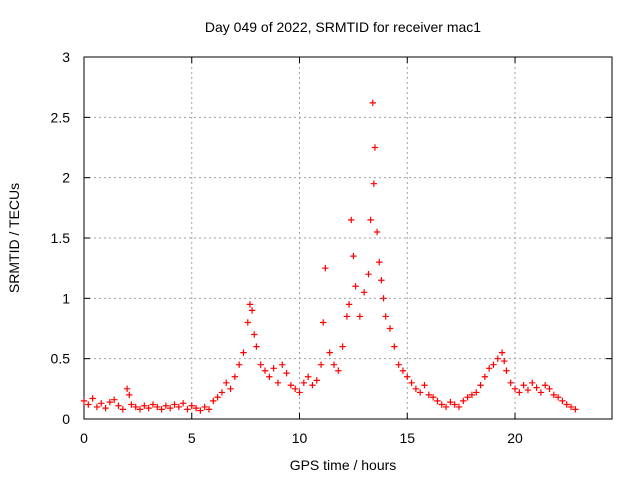 Image resolution: width=640 pixels, height=480 pixels. Describe the element at coordinates (407, 438) in the screenshot. I see `x-tick-label: 15` at that location.